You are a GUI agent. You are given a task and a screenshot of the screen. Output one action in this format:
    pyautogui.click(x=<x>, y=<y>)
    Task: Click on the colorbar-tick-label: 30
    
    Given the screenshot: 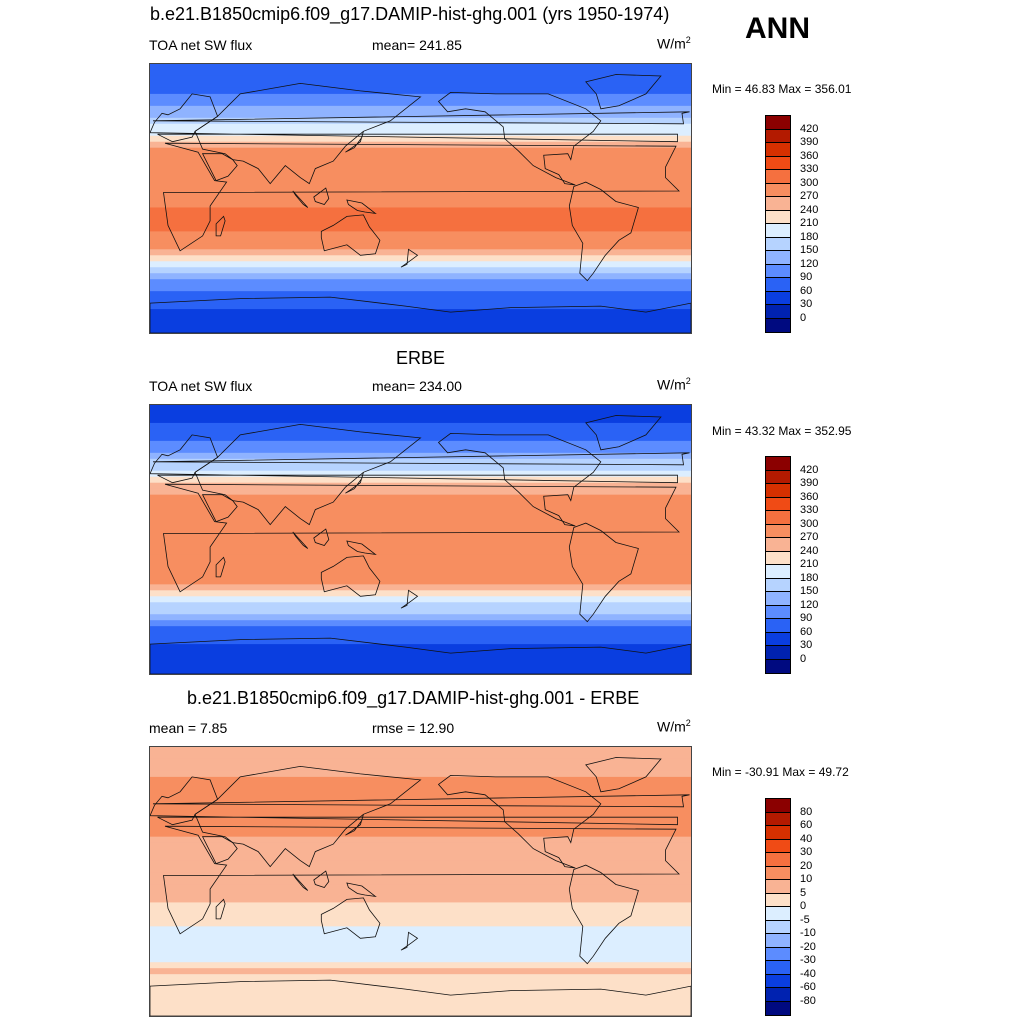 What is the action you would take?
    pyautogui.click(x=806, y=645)
    